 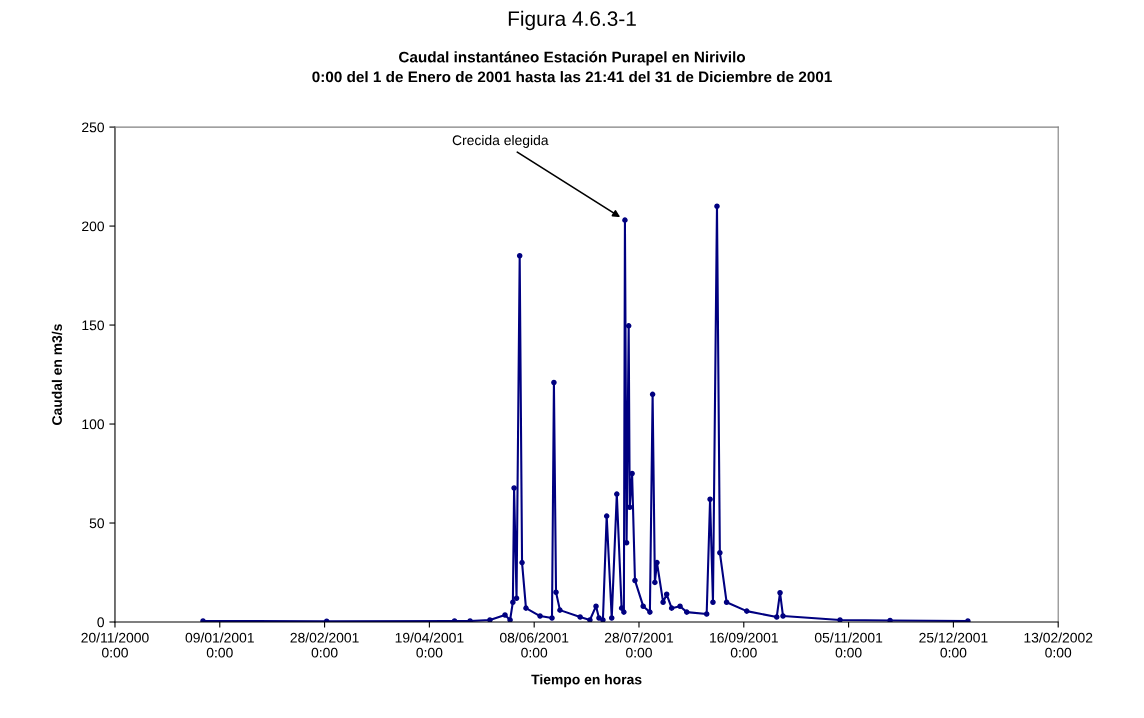 I want to click on y-tick-label: 250, so click(x=93, y=127).